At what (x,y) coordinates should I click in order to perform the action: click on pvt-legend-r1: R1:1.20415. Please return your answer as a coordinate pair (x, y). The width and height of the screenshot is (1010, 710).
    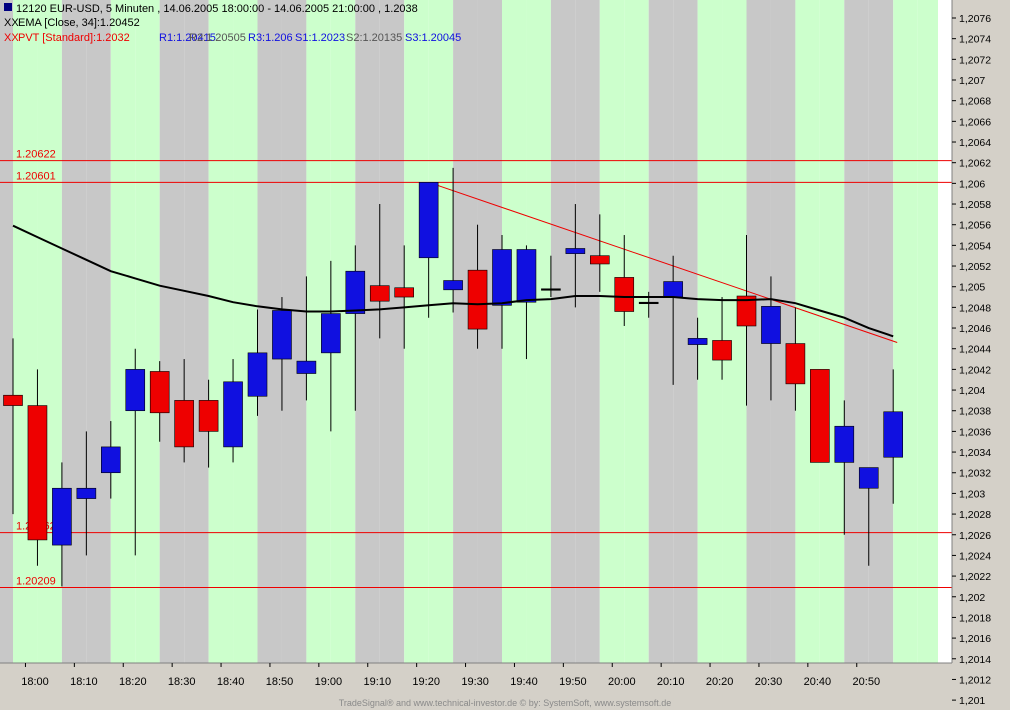
    Looking at the image, I should click on (187, 38).